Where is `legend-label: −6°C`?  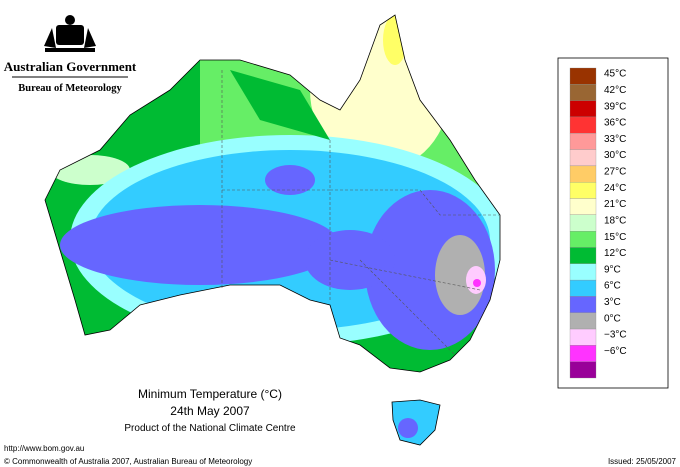
legend-label: −6°C is located at coordinates (615, 351).